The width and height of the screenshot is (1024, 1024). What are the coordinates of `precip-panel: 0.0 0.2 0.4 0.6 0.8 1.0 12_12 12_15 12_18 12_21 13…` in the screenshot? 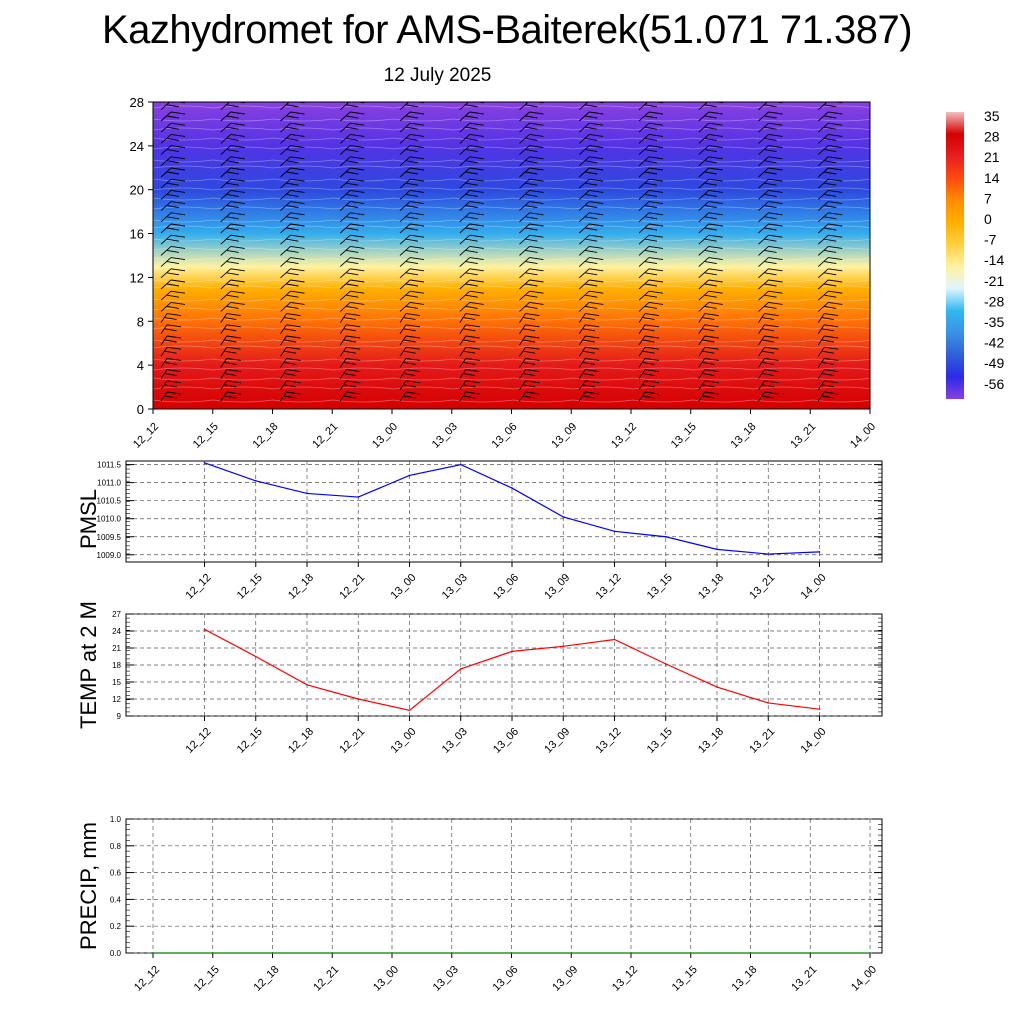 It's located at (479, 904).